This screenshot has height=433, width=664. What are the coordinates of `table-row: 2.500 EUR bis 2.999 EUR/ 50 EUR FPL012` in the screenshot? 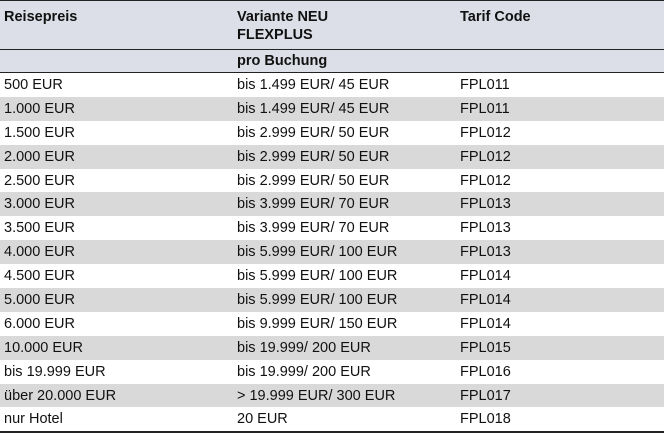 It's located at (332, 180).